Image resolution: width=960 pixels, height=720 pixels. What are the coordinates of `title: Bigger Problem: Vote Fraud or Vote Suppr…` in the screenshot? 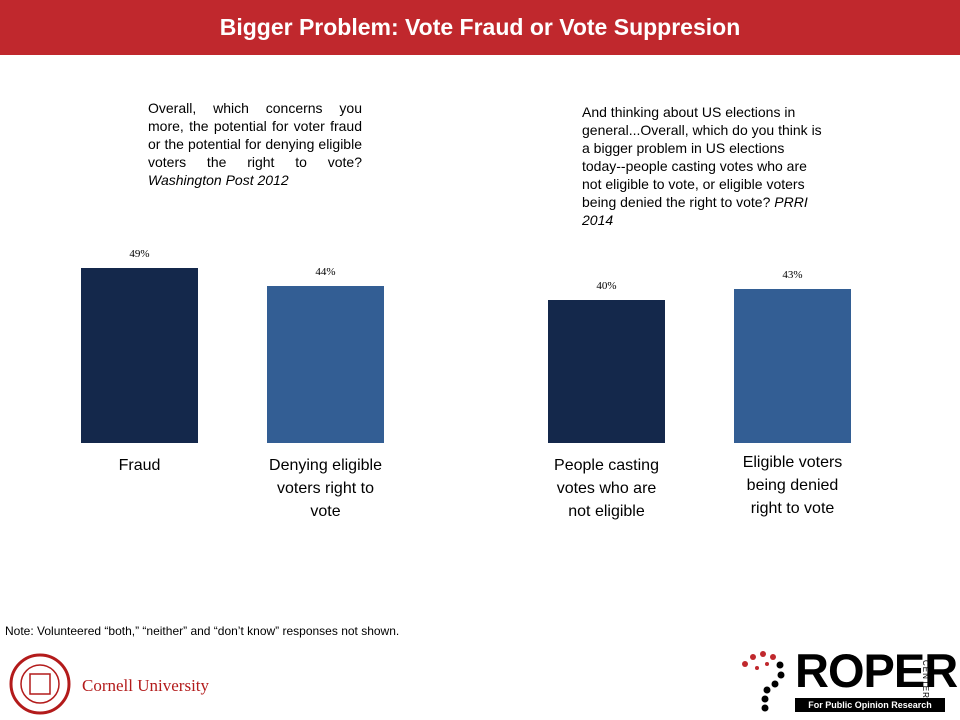 It's located at (480, 27).